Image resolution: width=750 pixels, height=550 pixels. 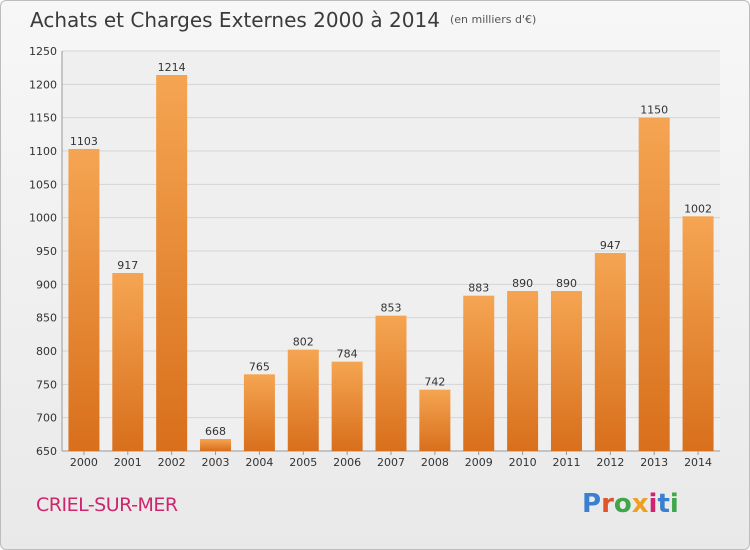 What do you see at coordinates (107, 505) in the screenshot?
I see `city-name: CRIEL-SUR-MER` at bounding box center [107, 505].